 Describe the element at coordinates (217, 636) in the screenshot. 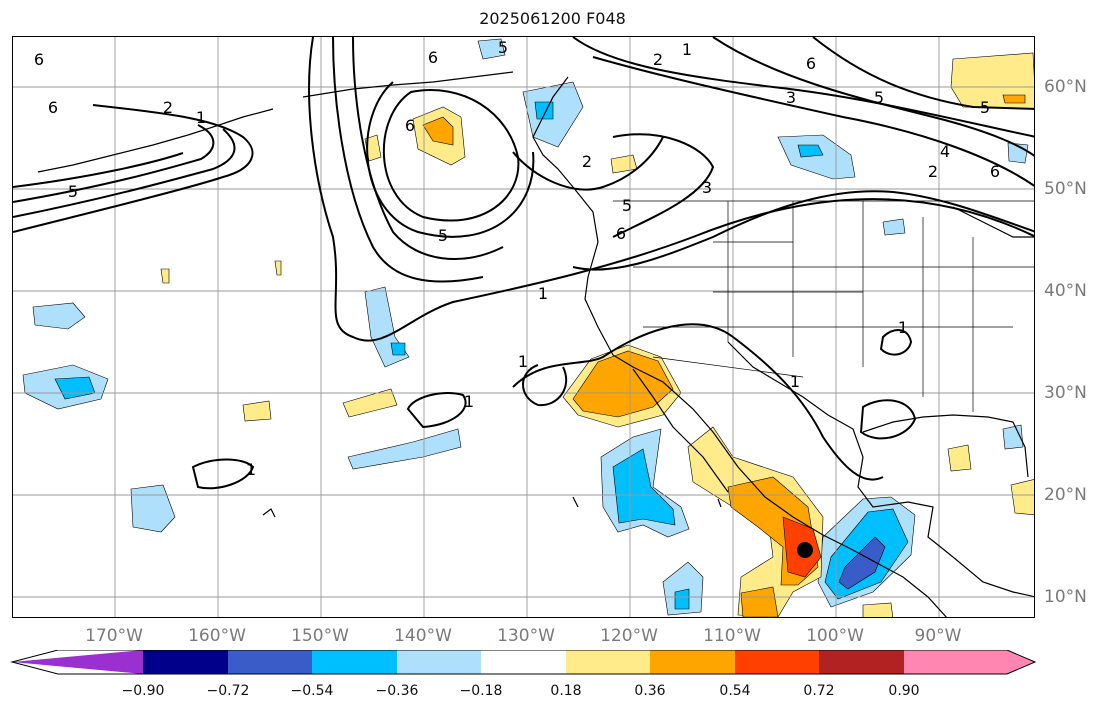

I see `lon-label: 160°W` at that location.